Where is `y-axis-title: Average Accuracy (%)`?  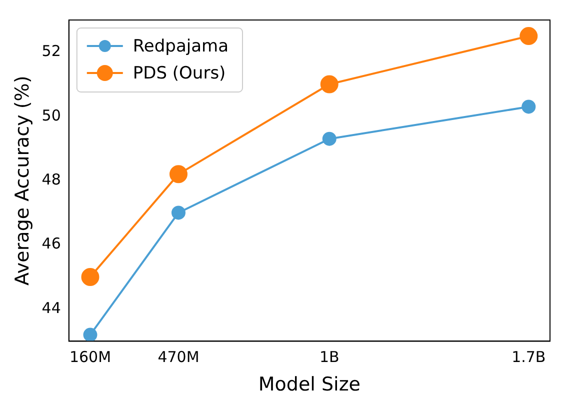
y-axis-title: Average Accuracy (%) is located at coordinates (22, 181).